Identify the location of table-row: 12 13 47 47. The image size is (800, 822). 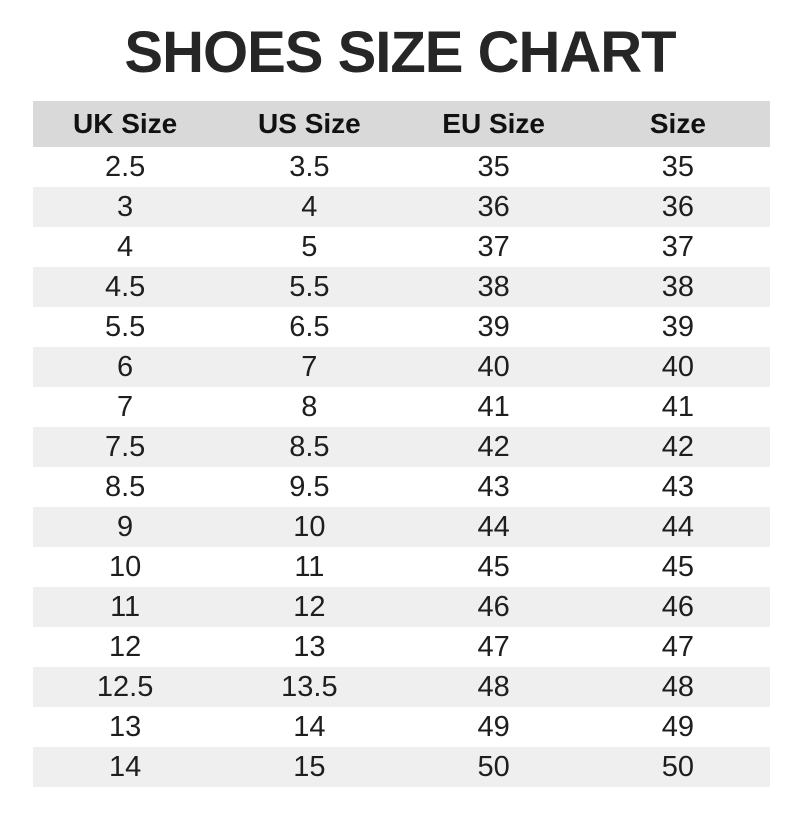
(401, 647).